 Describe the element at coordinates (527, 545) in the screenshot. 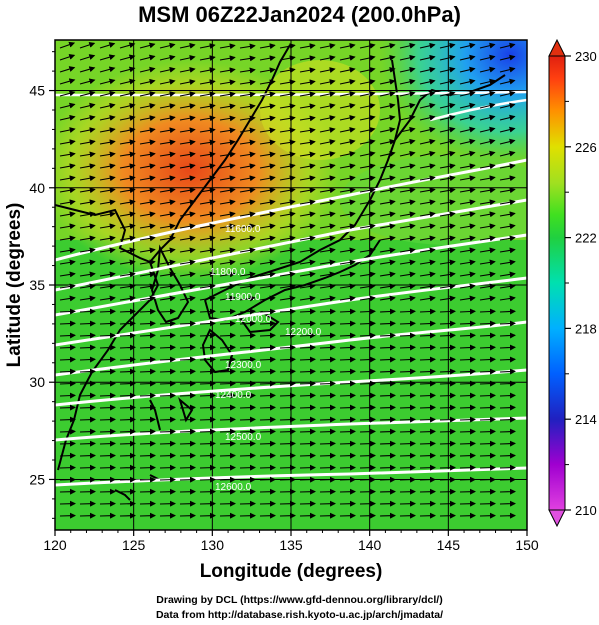

I see `x-tick-label: 150` at that location.